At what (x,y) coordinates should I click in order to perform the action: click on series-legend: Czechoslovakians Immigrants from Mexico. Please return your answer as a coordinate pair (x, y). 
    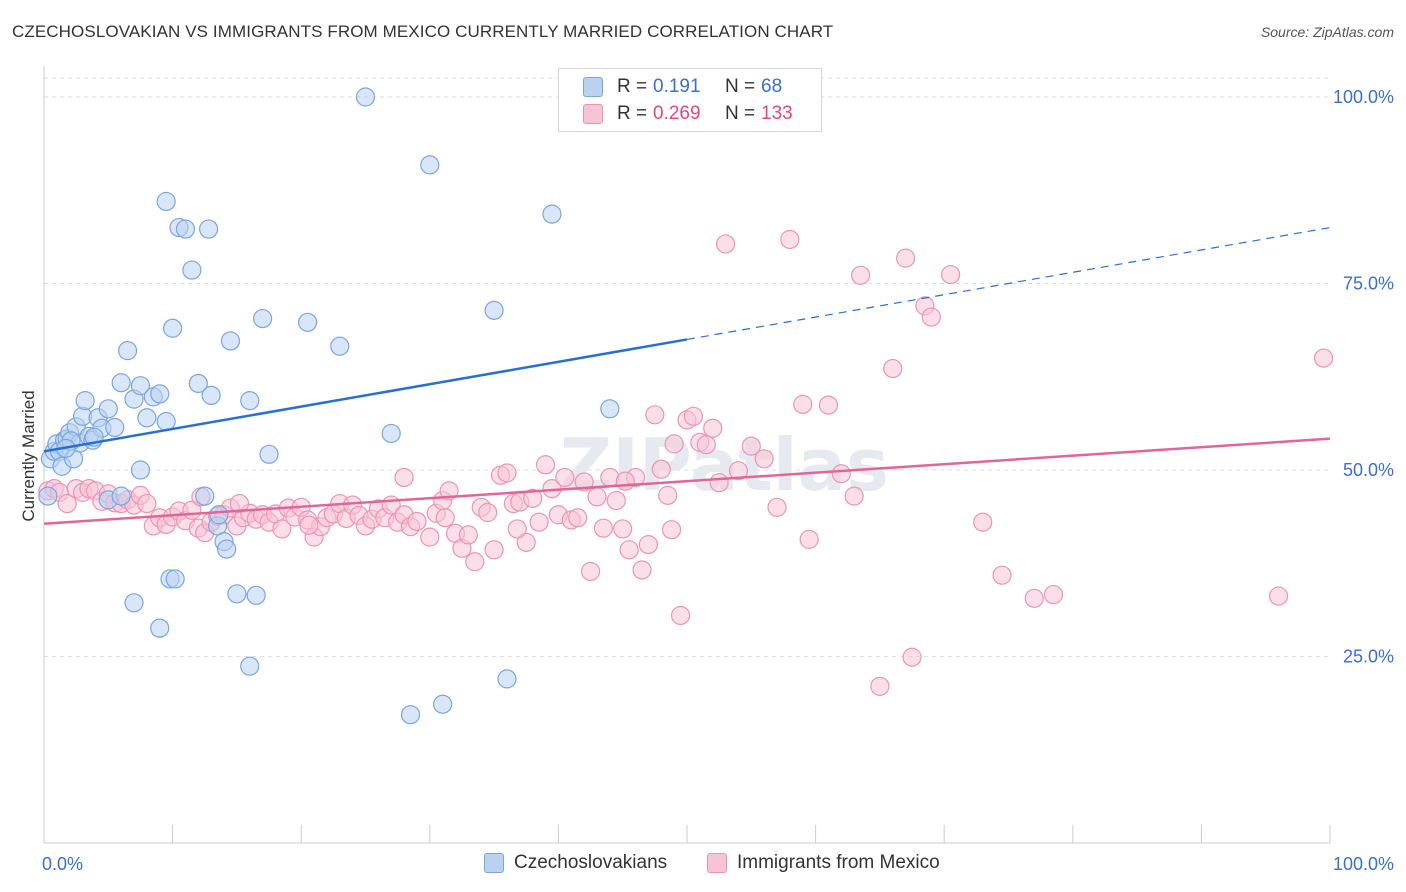
    Looking at the image, I should click on (703, 865).